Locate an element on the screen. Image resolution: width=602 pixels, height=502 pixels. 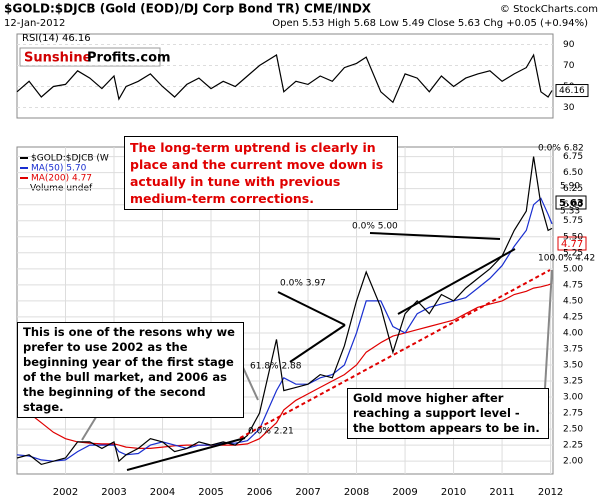
y-tick-label: 30 is located at coordinates (569, 108).